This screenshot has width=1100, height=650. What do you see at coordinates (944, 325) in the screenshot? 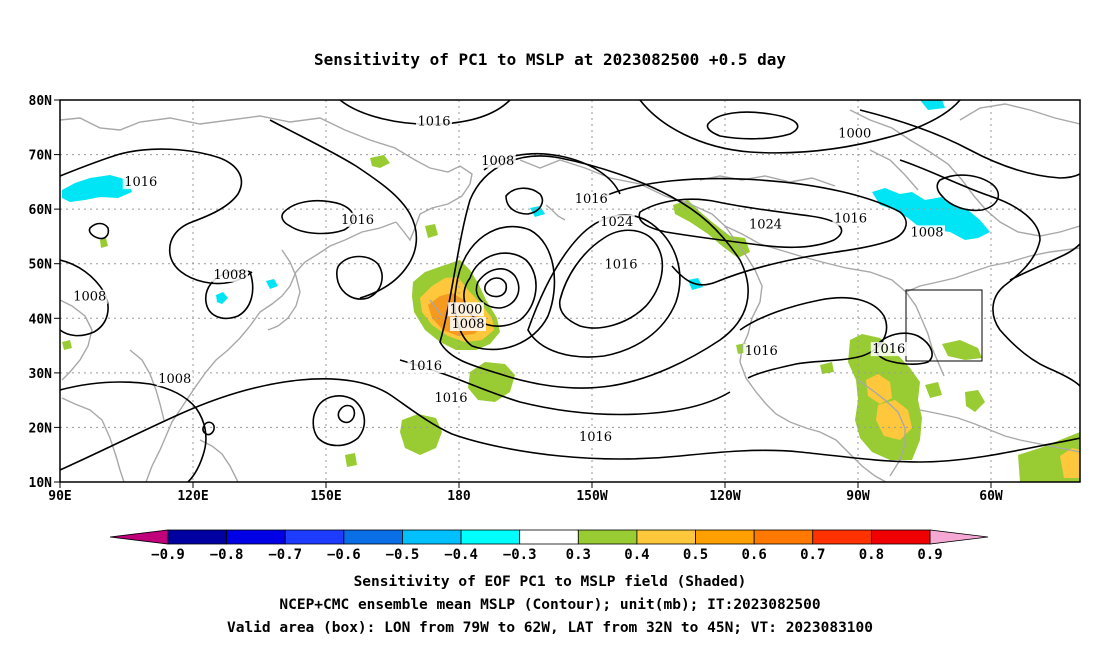
I see `valid-area-box` at bounding box center [944, 325].